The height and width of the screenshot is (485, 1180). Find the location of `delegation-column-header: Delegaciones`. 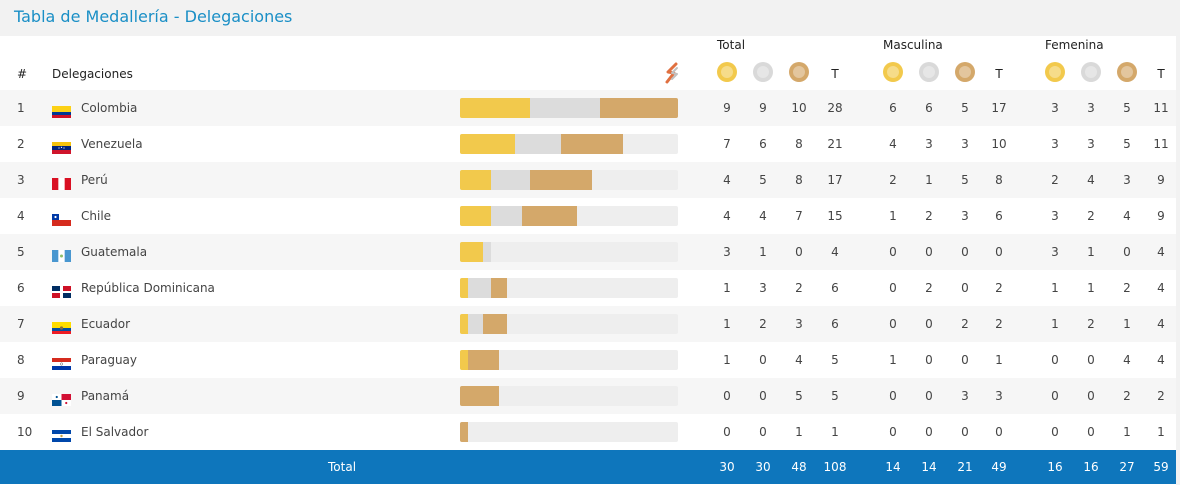

delegation-column-header: Delegaciones is located at coordinates (92, 74).